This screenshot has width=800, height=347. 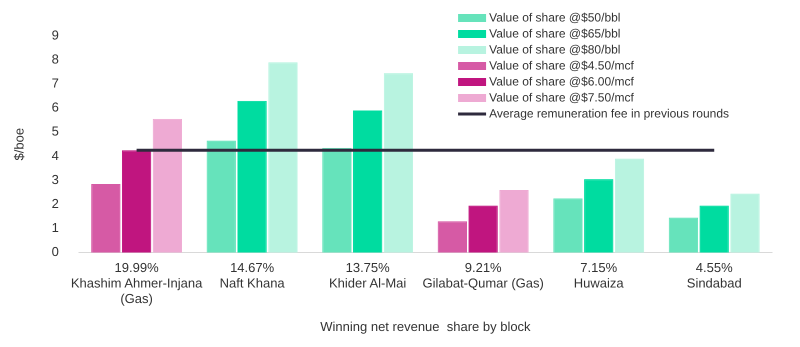 I want to click on y-tick-label: 4, so click(x=55, y=155).